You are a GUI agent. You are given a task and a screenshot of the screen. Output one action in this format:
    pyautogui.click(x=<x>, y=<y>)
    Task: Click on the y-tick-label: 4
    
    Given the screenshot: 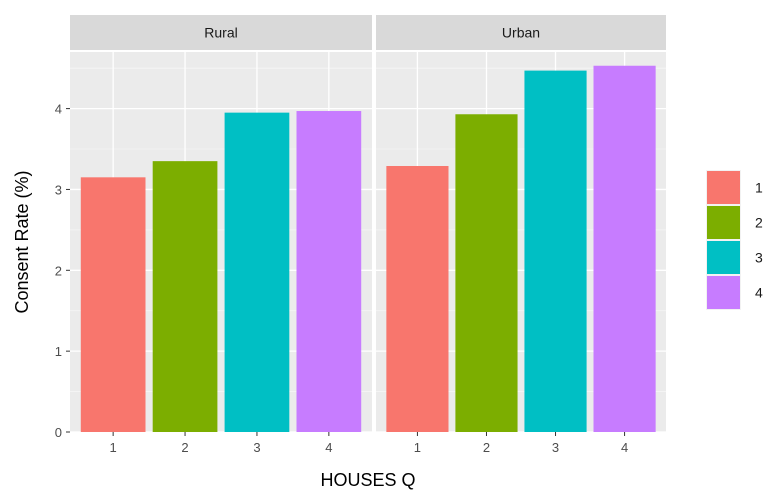 What is the action you would take?
    pyautogui.click(x=58, y=109)
    